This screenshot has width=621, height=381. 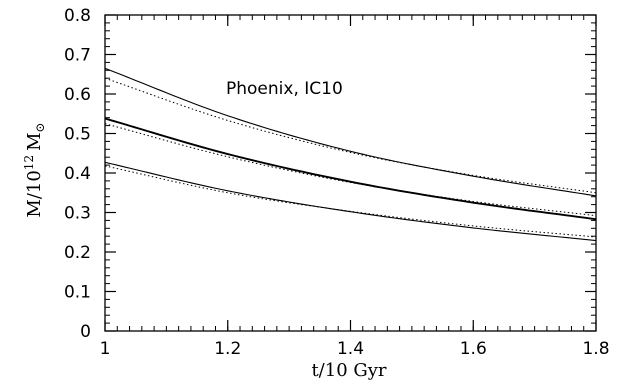 What do you see at coordinates (473, 349) in the screenshot?
I see `x-tick-label: 1.6` at bounding box center [473, 349].